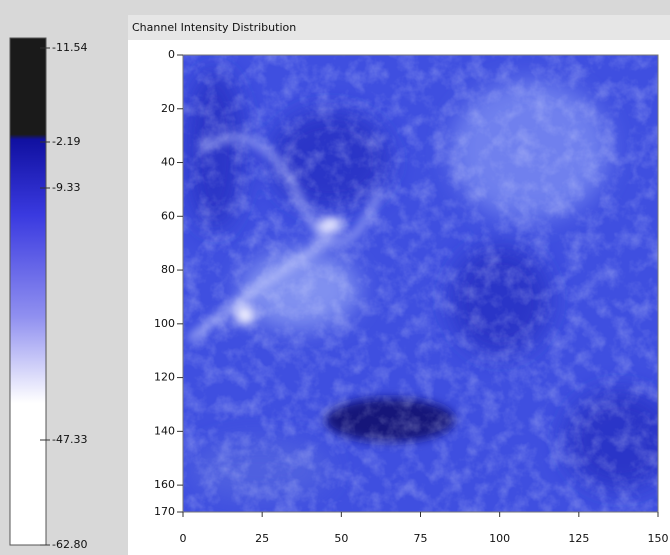 The height and width of the screenshot is (555, 670). What do you see at coordinates (168, 108) in the screenshot?
I see `y-tick-label: 20` at bounding box center [168, 108].